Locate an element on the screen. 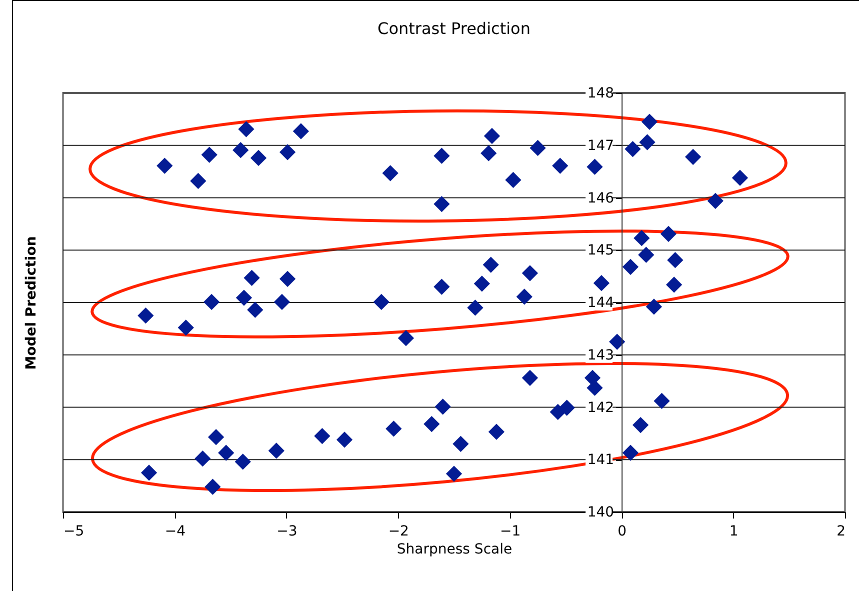 Image resolution: width=860 pixels, height=592 pixels. y-tick-label: 144 is located at coordinates (600, 303).